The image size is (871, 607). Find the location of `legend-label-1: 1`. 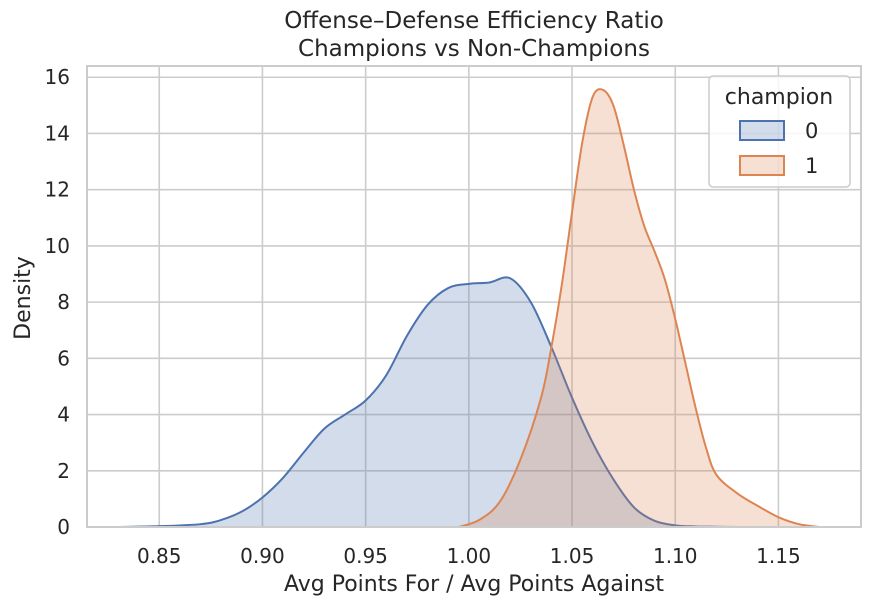

legend-label-1: 1 is located at coordinates (811, 166).